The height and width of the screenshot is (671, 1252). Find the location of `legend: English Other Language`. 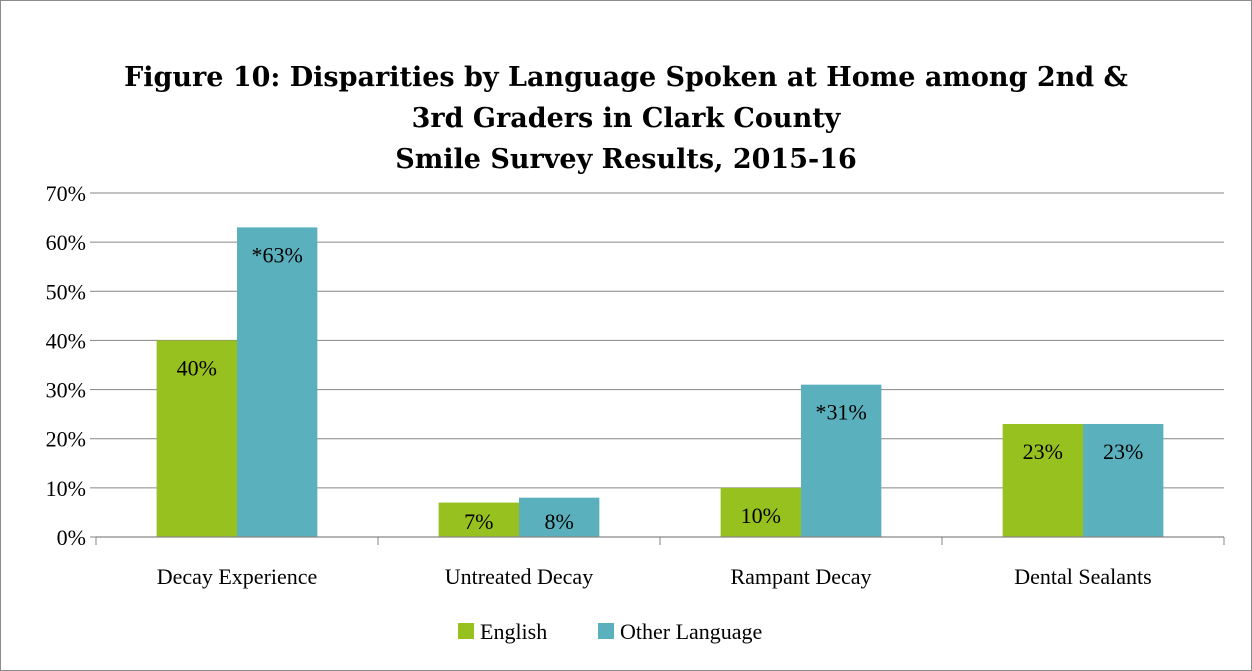

legend: English Other Language is located at coordinates (610, 631).